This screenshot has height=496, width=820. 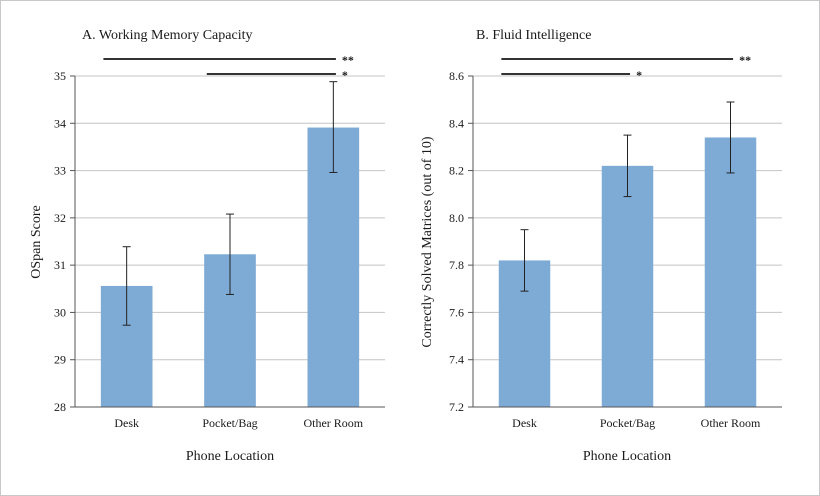 I want to click on y-tick-label: 31, so click(x=60, y=265).